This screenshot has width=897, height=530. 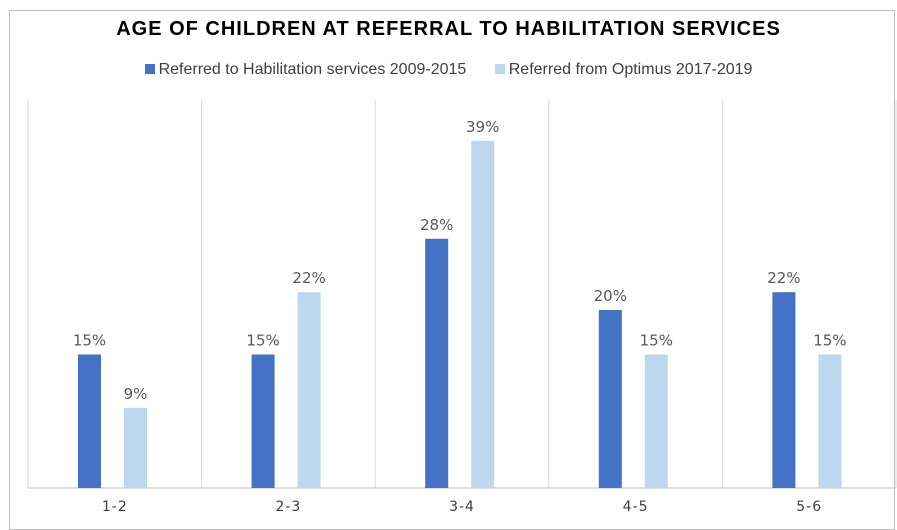 What do you see at coordinates (482, 127) in the screenshot?
I see `data-label-3-4-series-2: 39%` at bounding box center [482, 127].